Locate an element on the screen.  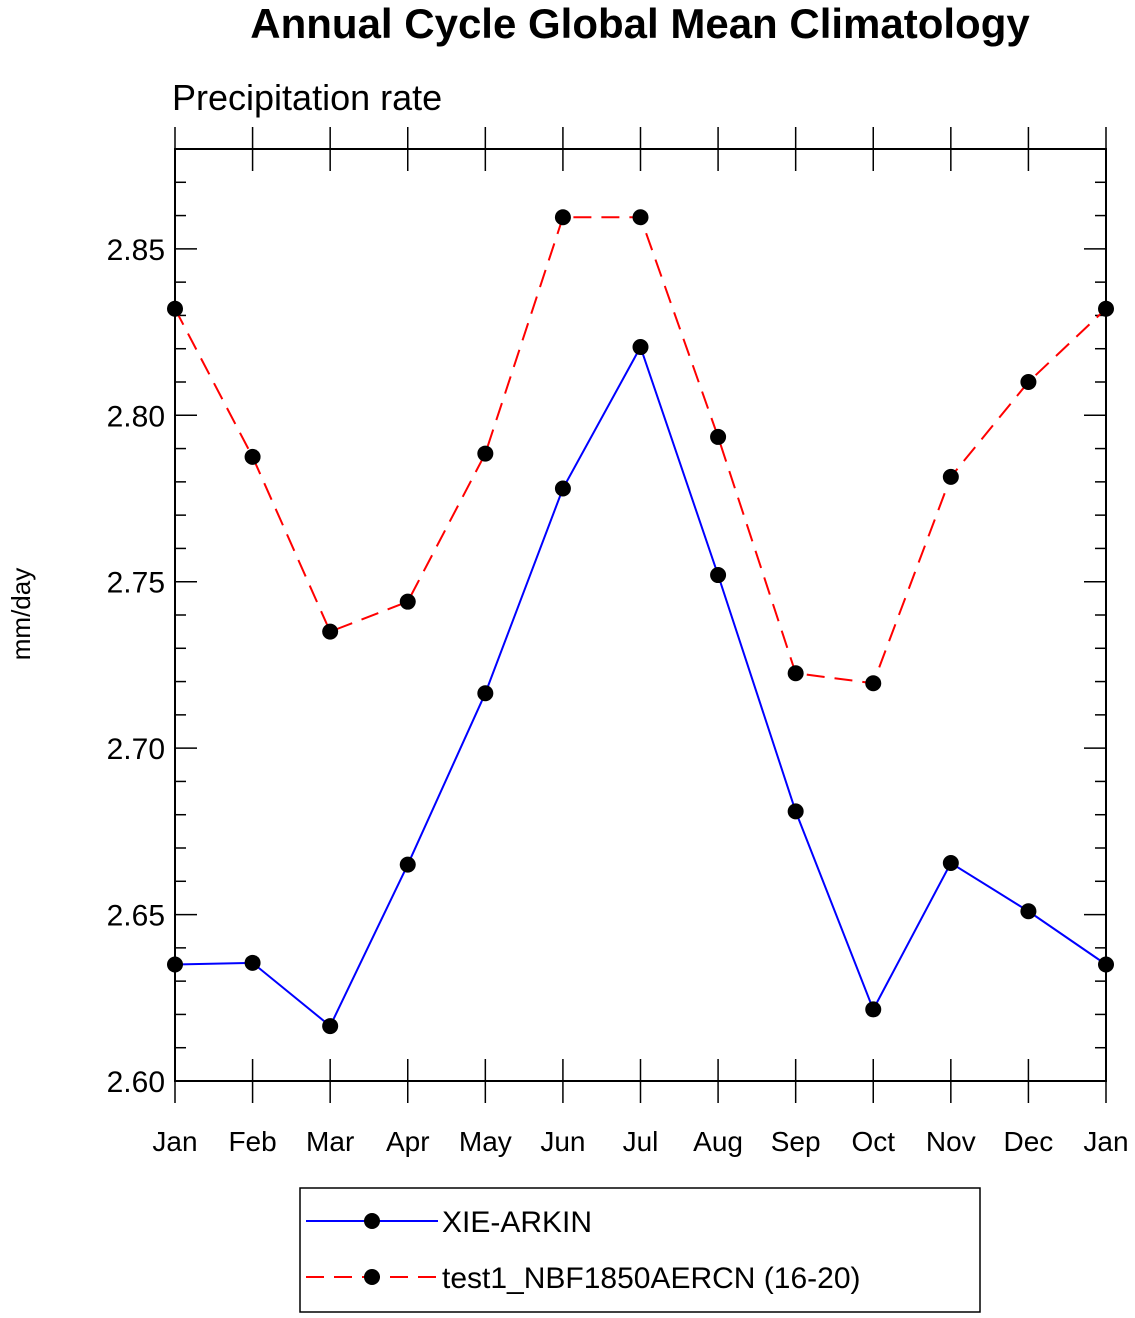
legend-box is located at coordinates (640, 1250).